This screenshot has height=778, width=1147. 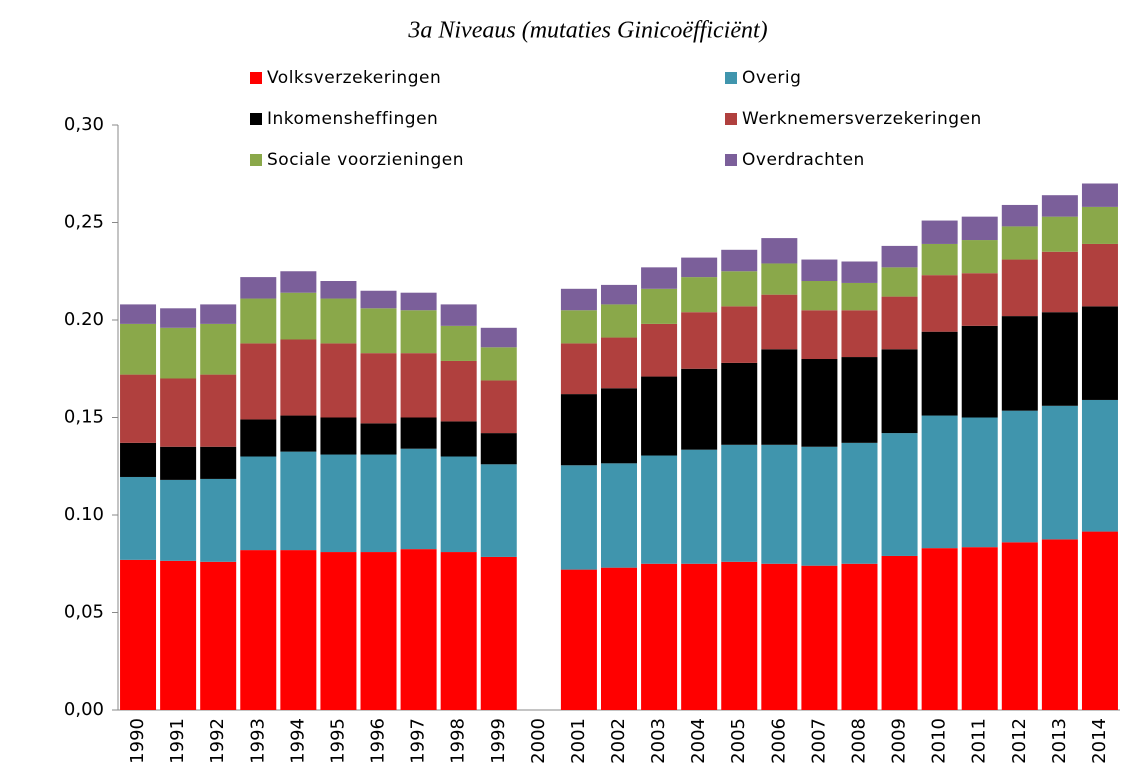 What do you see at coordinates (738, 741) in the screenshot?
I see `x-tick-label: 2005` at bounding box center [738, 741].